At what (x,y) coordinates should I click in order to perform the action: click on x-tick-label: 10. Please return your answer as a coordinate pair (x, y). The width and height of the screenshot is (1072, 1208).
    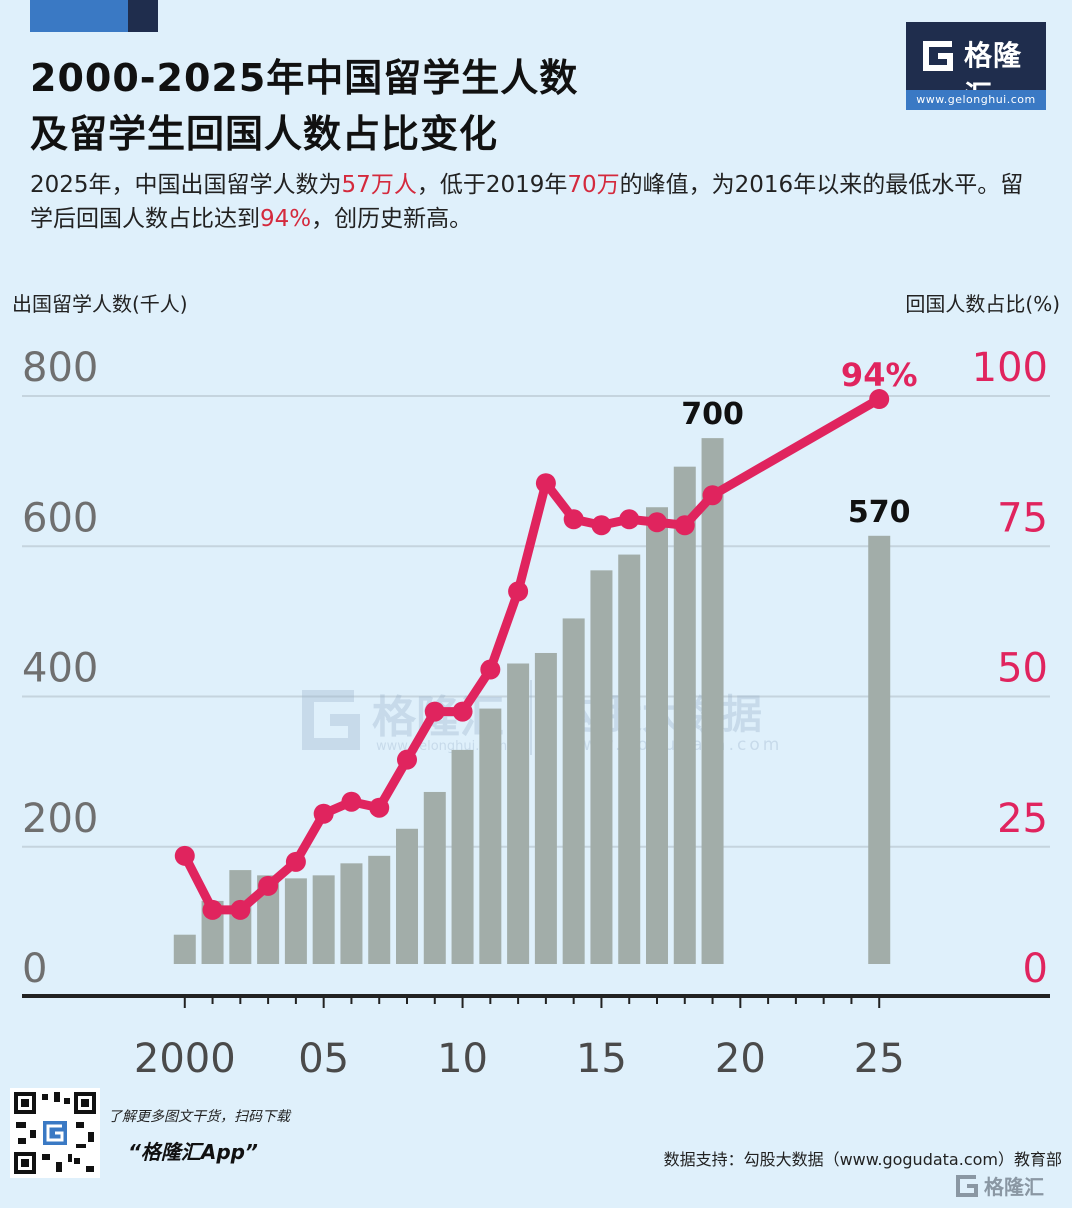
    Looking at the image, I should click on (462, 1059).